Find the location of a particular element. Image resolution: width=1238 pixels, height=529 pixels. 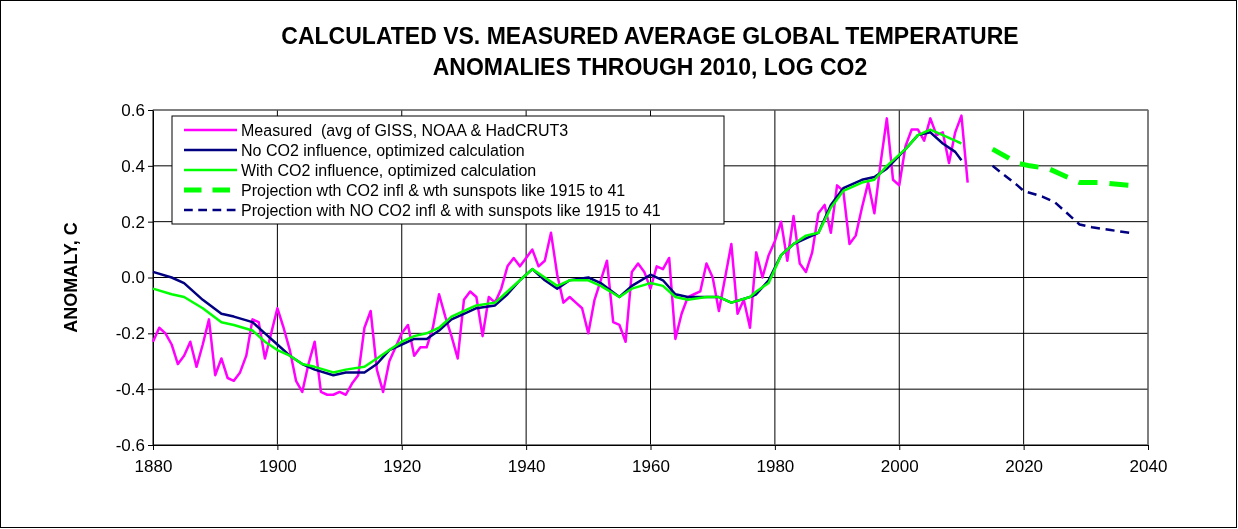

y-tick-label: 0.6 is located at coordinates (133, 110).